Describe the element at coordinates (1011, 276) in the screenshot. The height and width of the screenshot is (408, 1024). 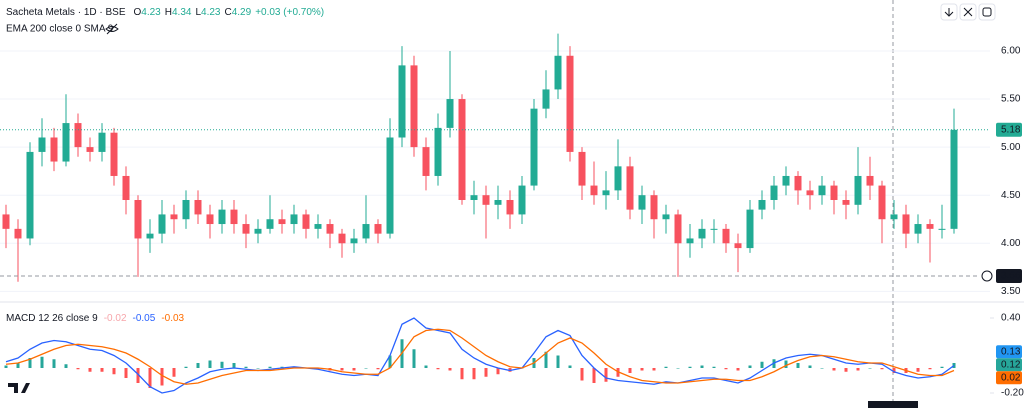
I see `crosshair-price-label: 3.66` at that location.